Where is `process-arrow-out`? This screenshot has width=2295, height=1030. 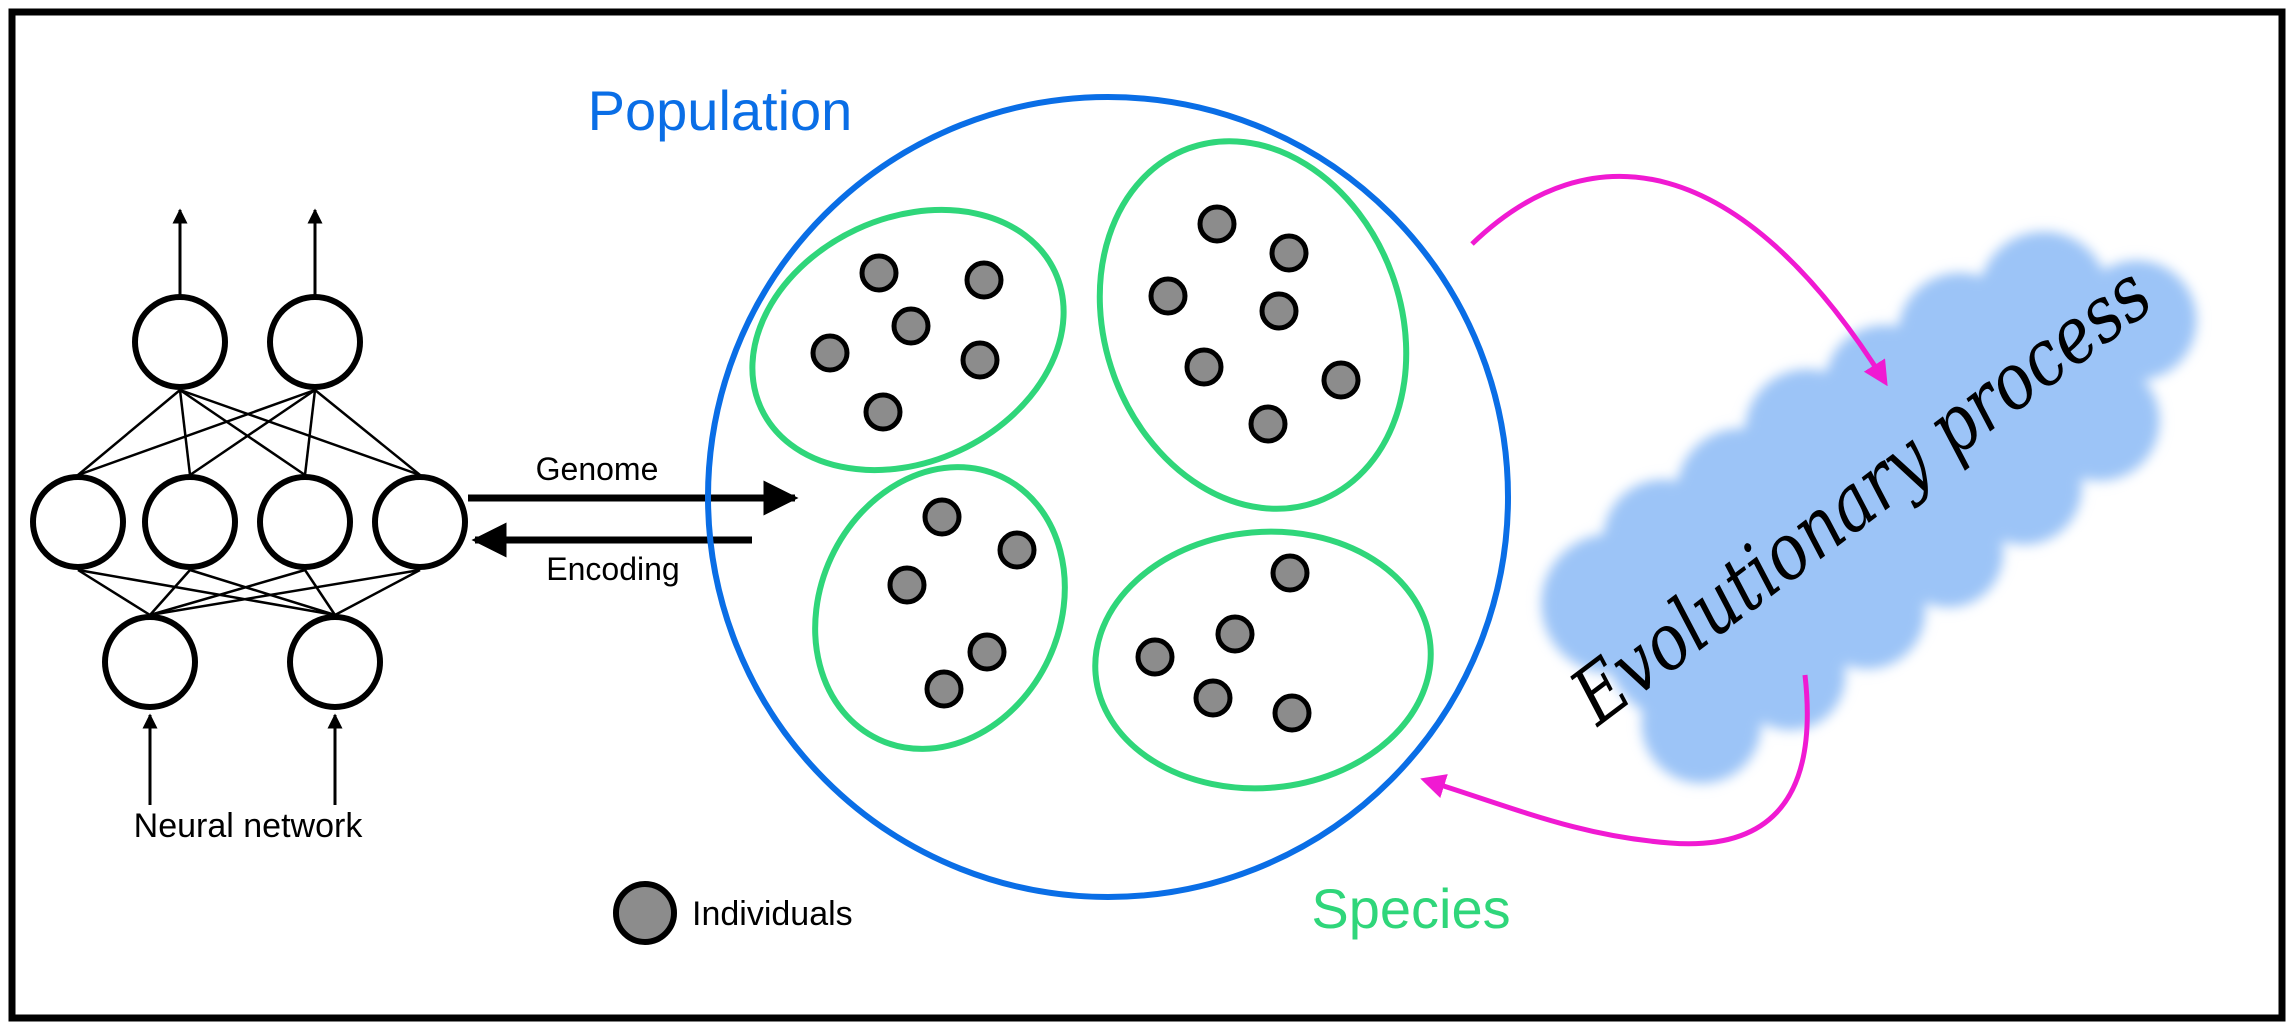 process-arrow-out is located at coordinates (1615, 760).